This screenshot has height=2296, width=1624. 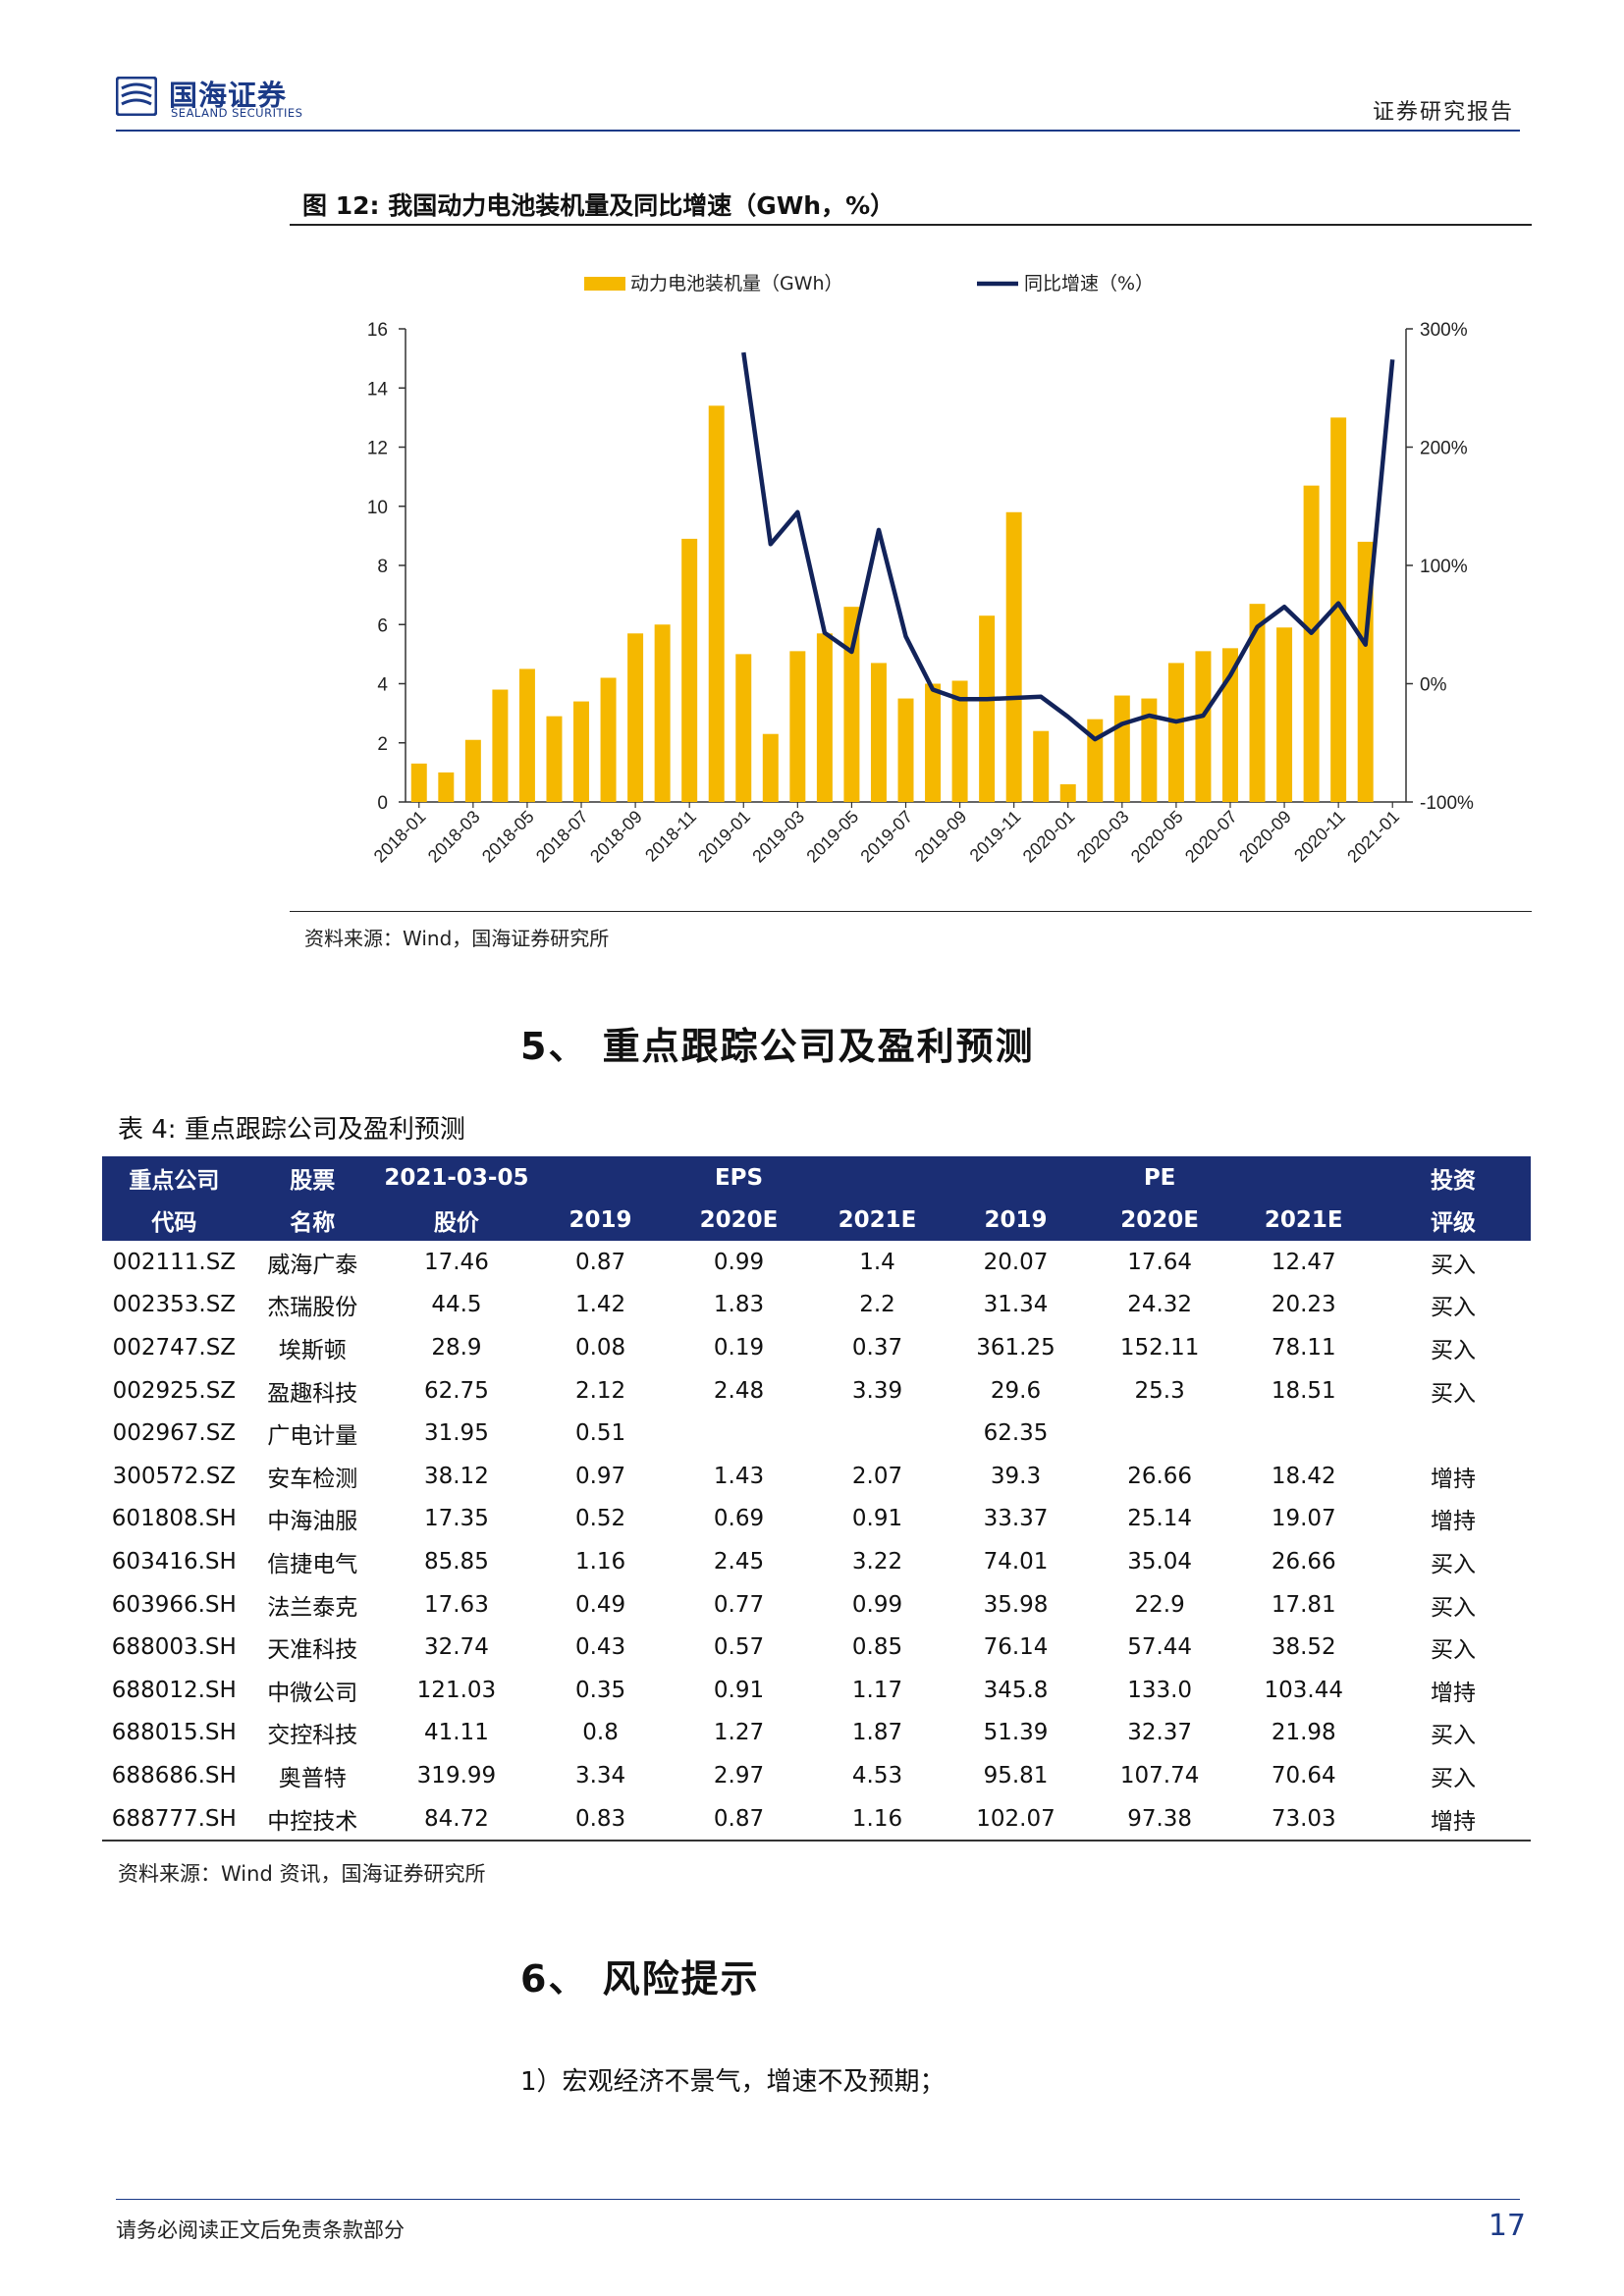 What do you see at coordinates (1159, 1819) in the screenshot?
I see `table-cell: 97.38` at bounding box center [1159, 1819].